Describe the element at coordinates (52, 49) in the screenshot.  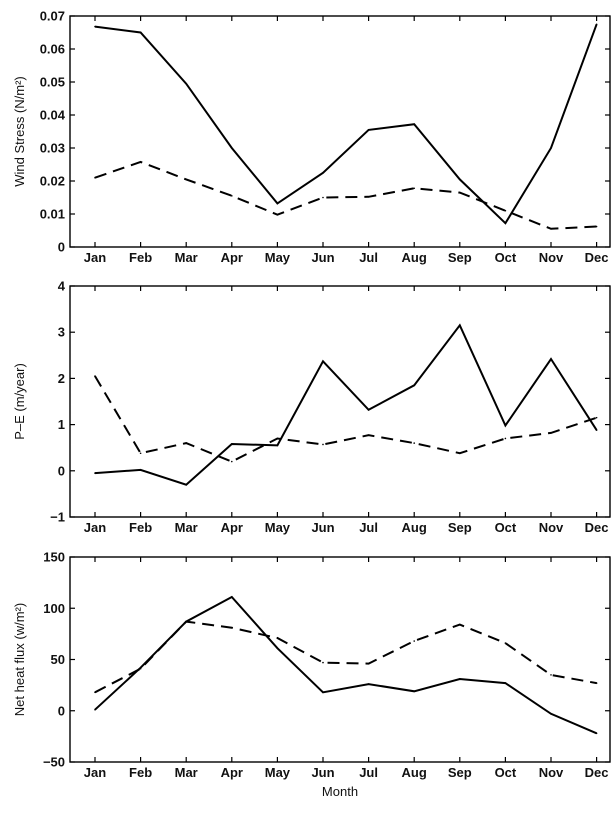
I see `y-tick-label: 0.06` at that location.